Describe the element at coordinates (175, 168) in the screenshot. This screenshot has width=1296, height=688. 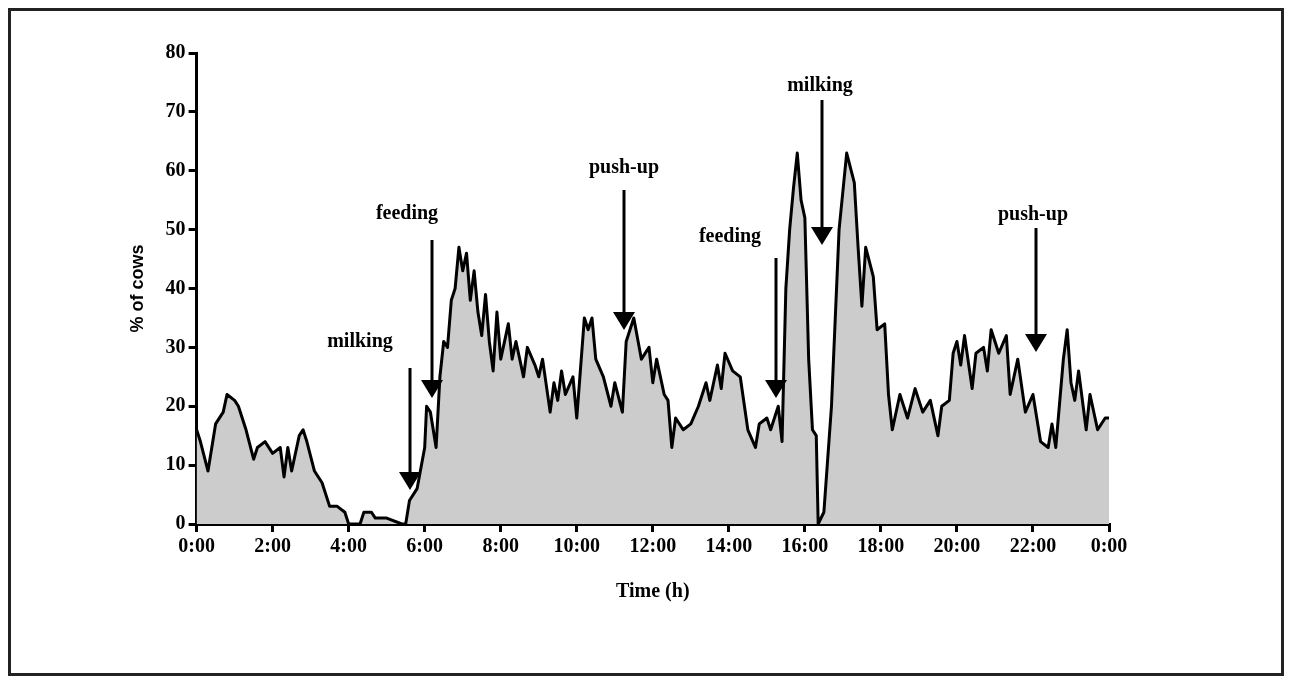
I see `y-tick-label: 60` at that location.